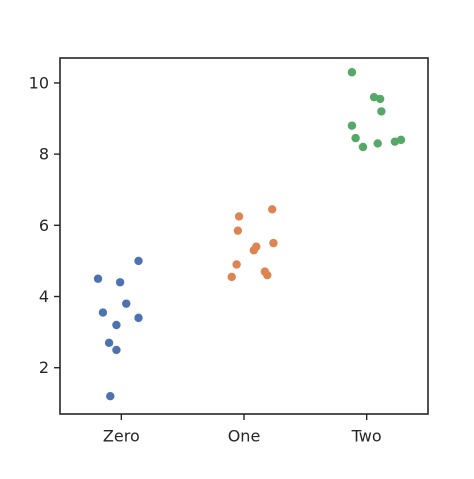  Describe the element at coordinates (44, 296) in the screenshot. I see `y-tick-label: 4` at that location.